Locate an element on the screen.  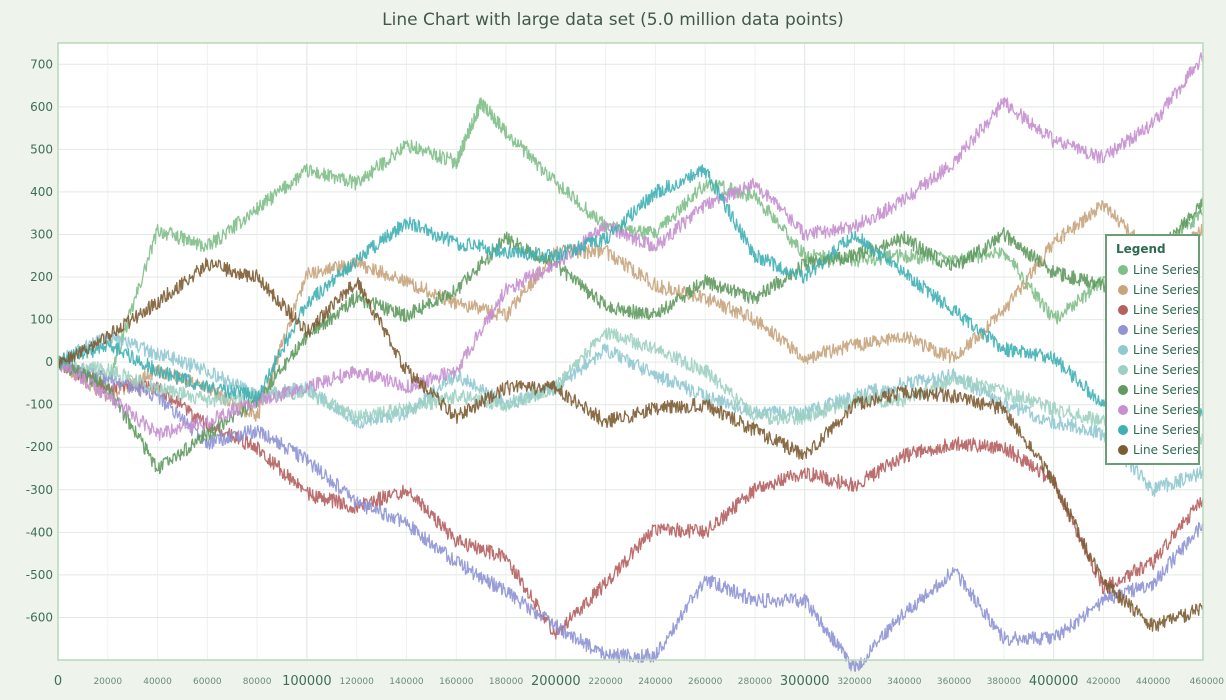
y-tick-label: -300 is located at coordinates (39, 490).